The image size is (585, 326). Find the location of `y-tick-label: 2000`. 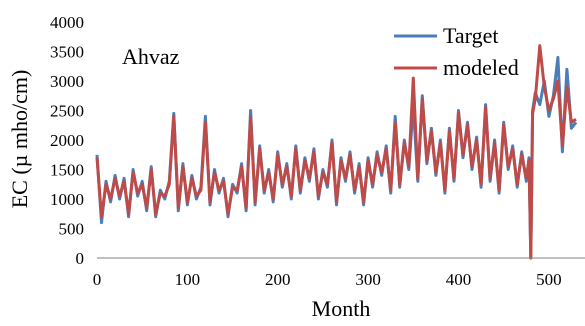

y-tick-label: 2000 is located at coordinates (67, 140).